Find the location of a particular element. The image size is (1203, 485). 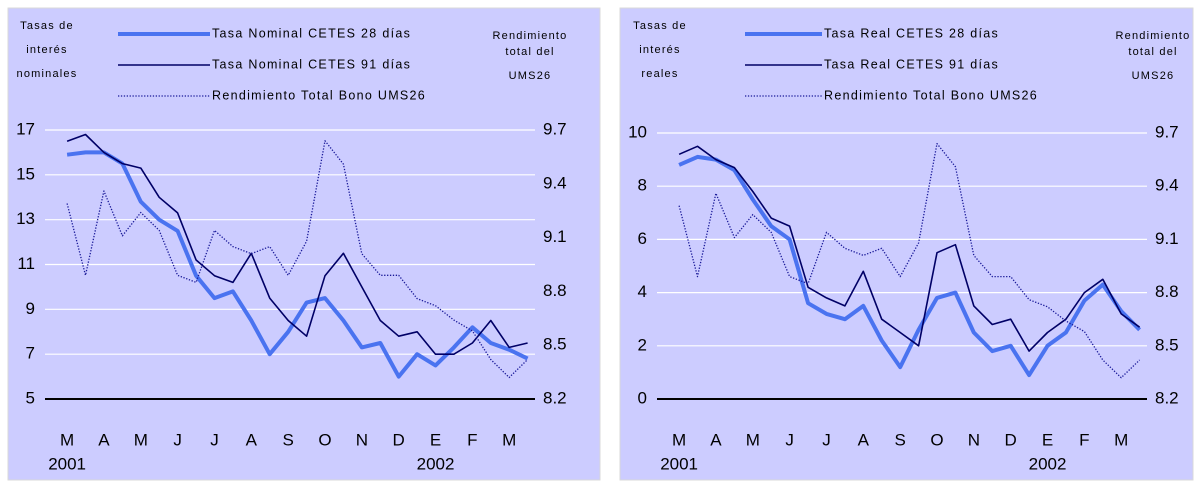

y-tick-label: 6 is located at coordinates (642, 238).